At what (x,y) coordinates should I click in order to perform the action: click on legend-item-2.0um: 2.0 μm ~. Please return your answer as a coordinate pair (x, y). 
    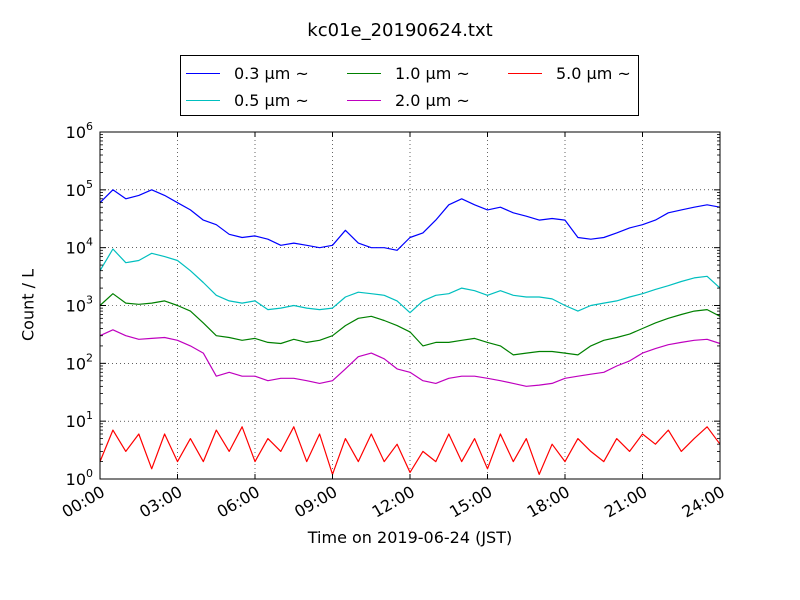
    Looking at the image, I should click on (408, 100).